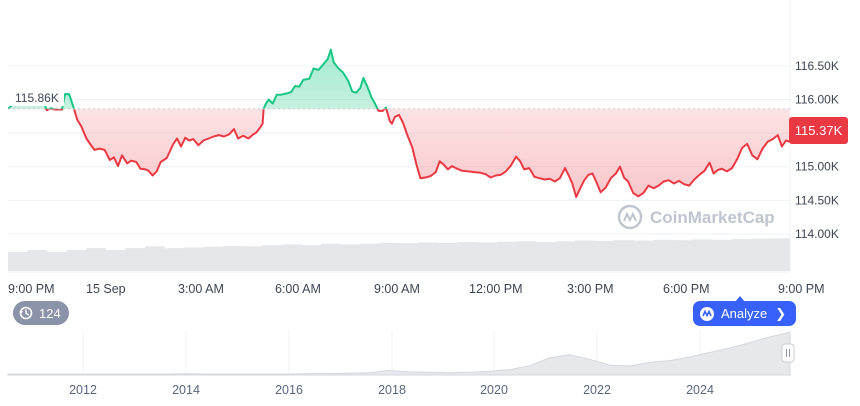  I want to click on coinmarketcap-watermark: CoinMarketCap, so click(696, 217).